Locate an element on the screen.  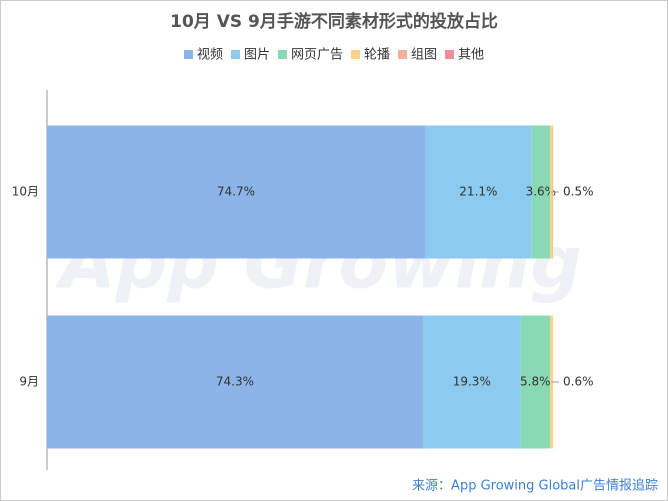
legend-label: 图片 is located at coordinates (257, 55).